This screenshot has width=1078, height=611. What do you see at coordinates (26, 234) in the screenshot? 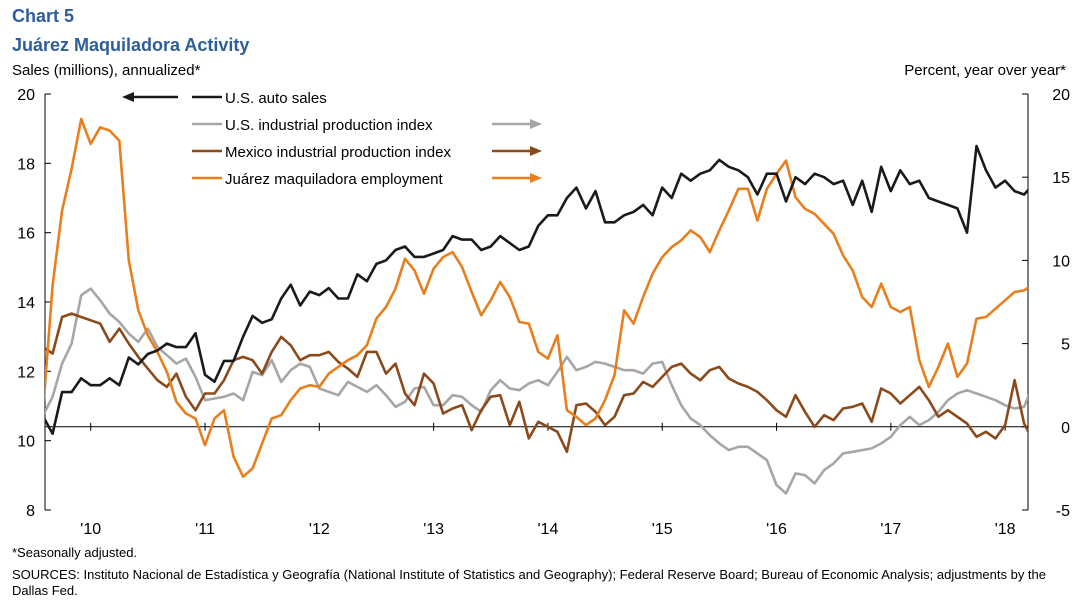
I see `left-tick-label: 16` at bounding box center [26, 234].